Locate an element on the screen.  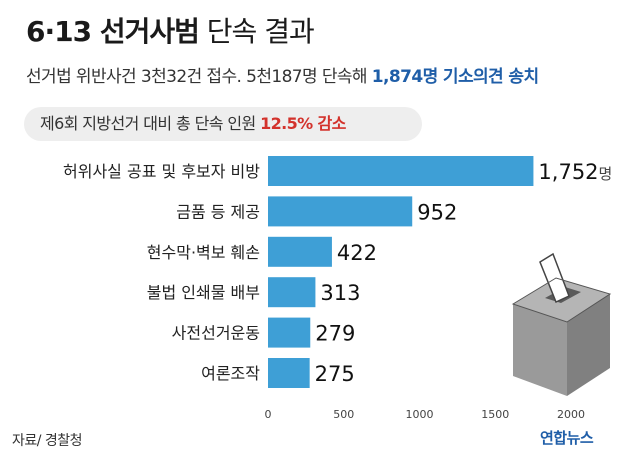
value-label-2: 952 is located at coordinates (437, 212).